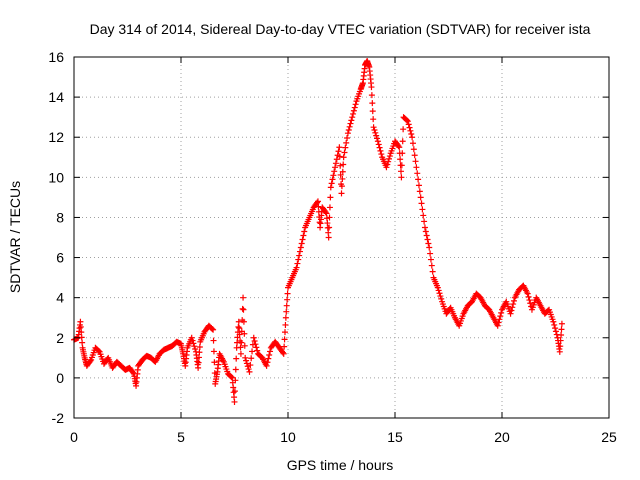 Image resolution: width=640 pixels, height=480 pixels. Describe the element at coordinates (60, 298) in the screenshot. I see `y-tick-label: 4` at that location.